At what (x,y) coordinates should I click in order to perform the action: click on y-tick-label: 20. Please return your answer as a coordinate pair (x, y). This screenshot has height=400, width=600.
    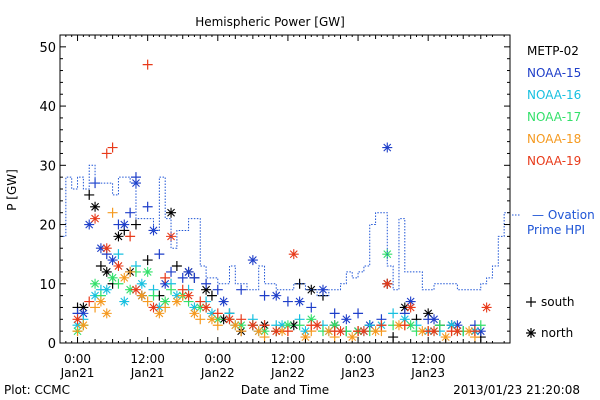
    Looking at the image, I should click on (47, 226).